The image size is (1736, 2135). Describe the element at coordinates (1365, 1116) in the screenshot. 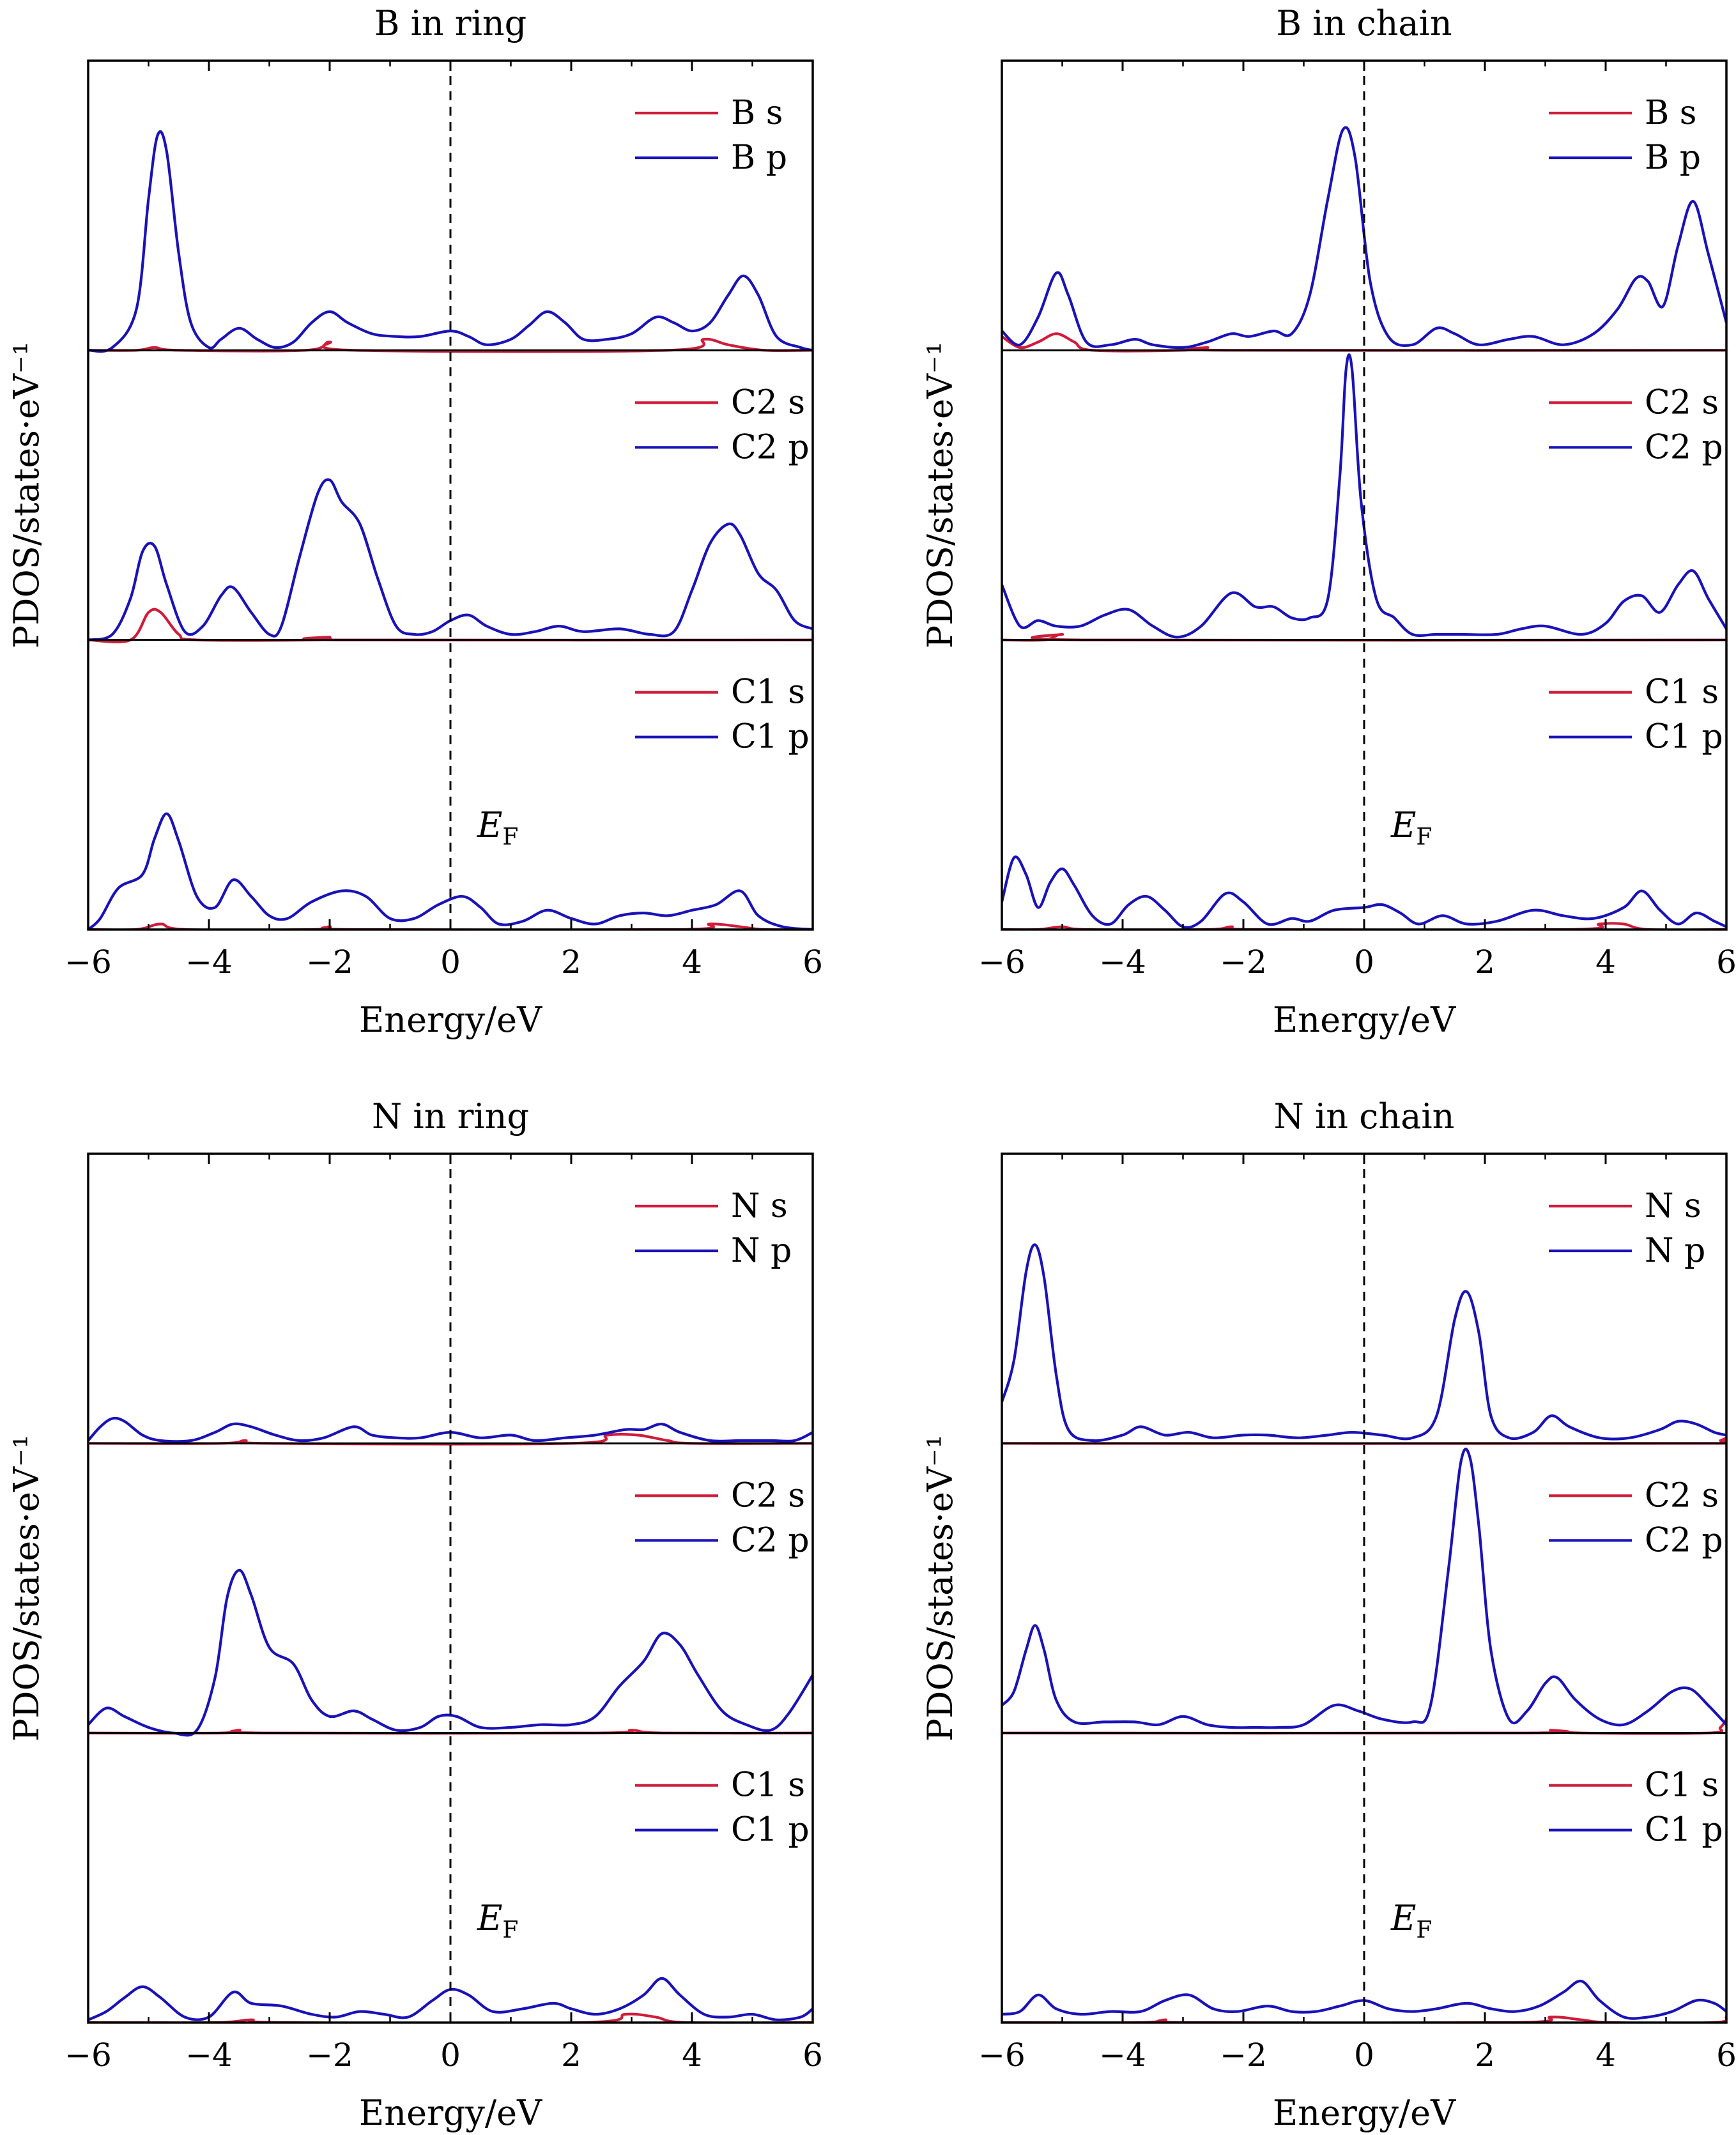

I see `chart-title: N in chain` at that location.